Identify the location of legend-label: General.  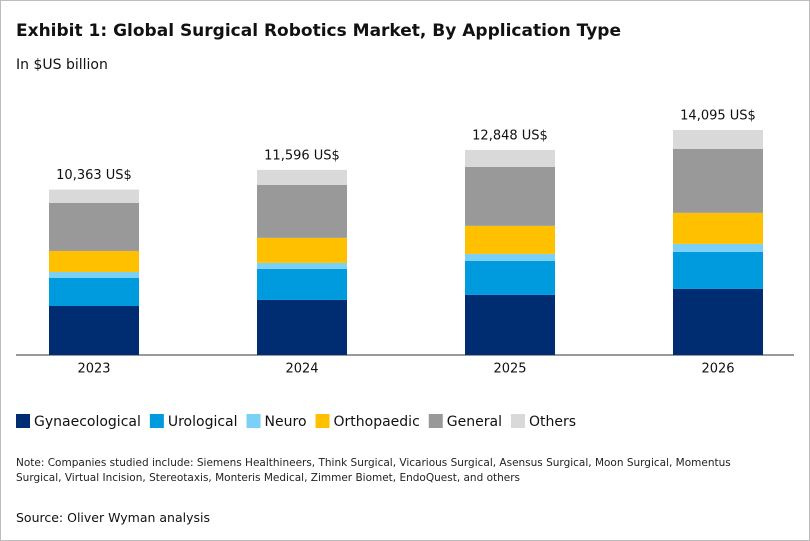
(474, 422).